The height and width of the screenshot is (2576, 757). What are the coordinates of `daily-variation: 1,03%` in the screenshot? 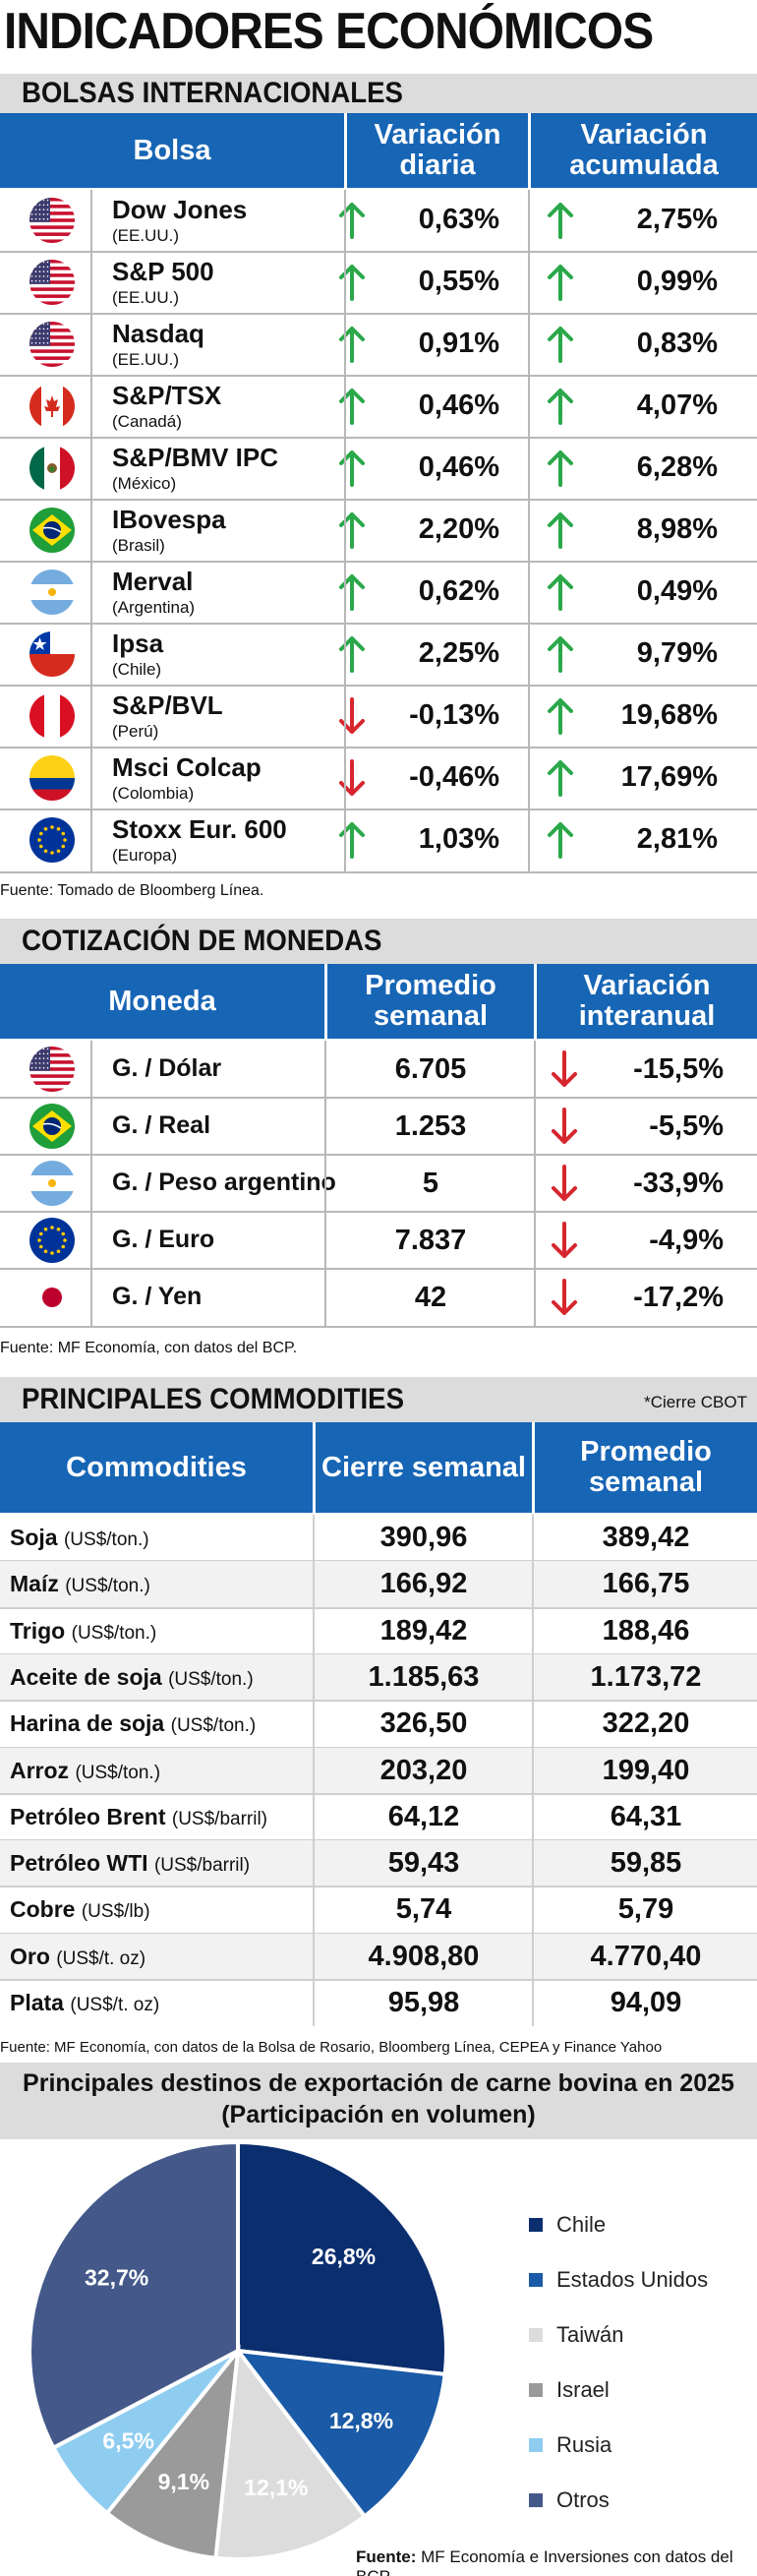 It's located at (459, 839).